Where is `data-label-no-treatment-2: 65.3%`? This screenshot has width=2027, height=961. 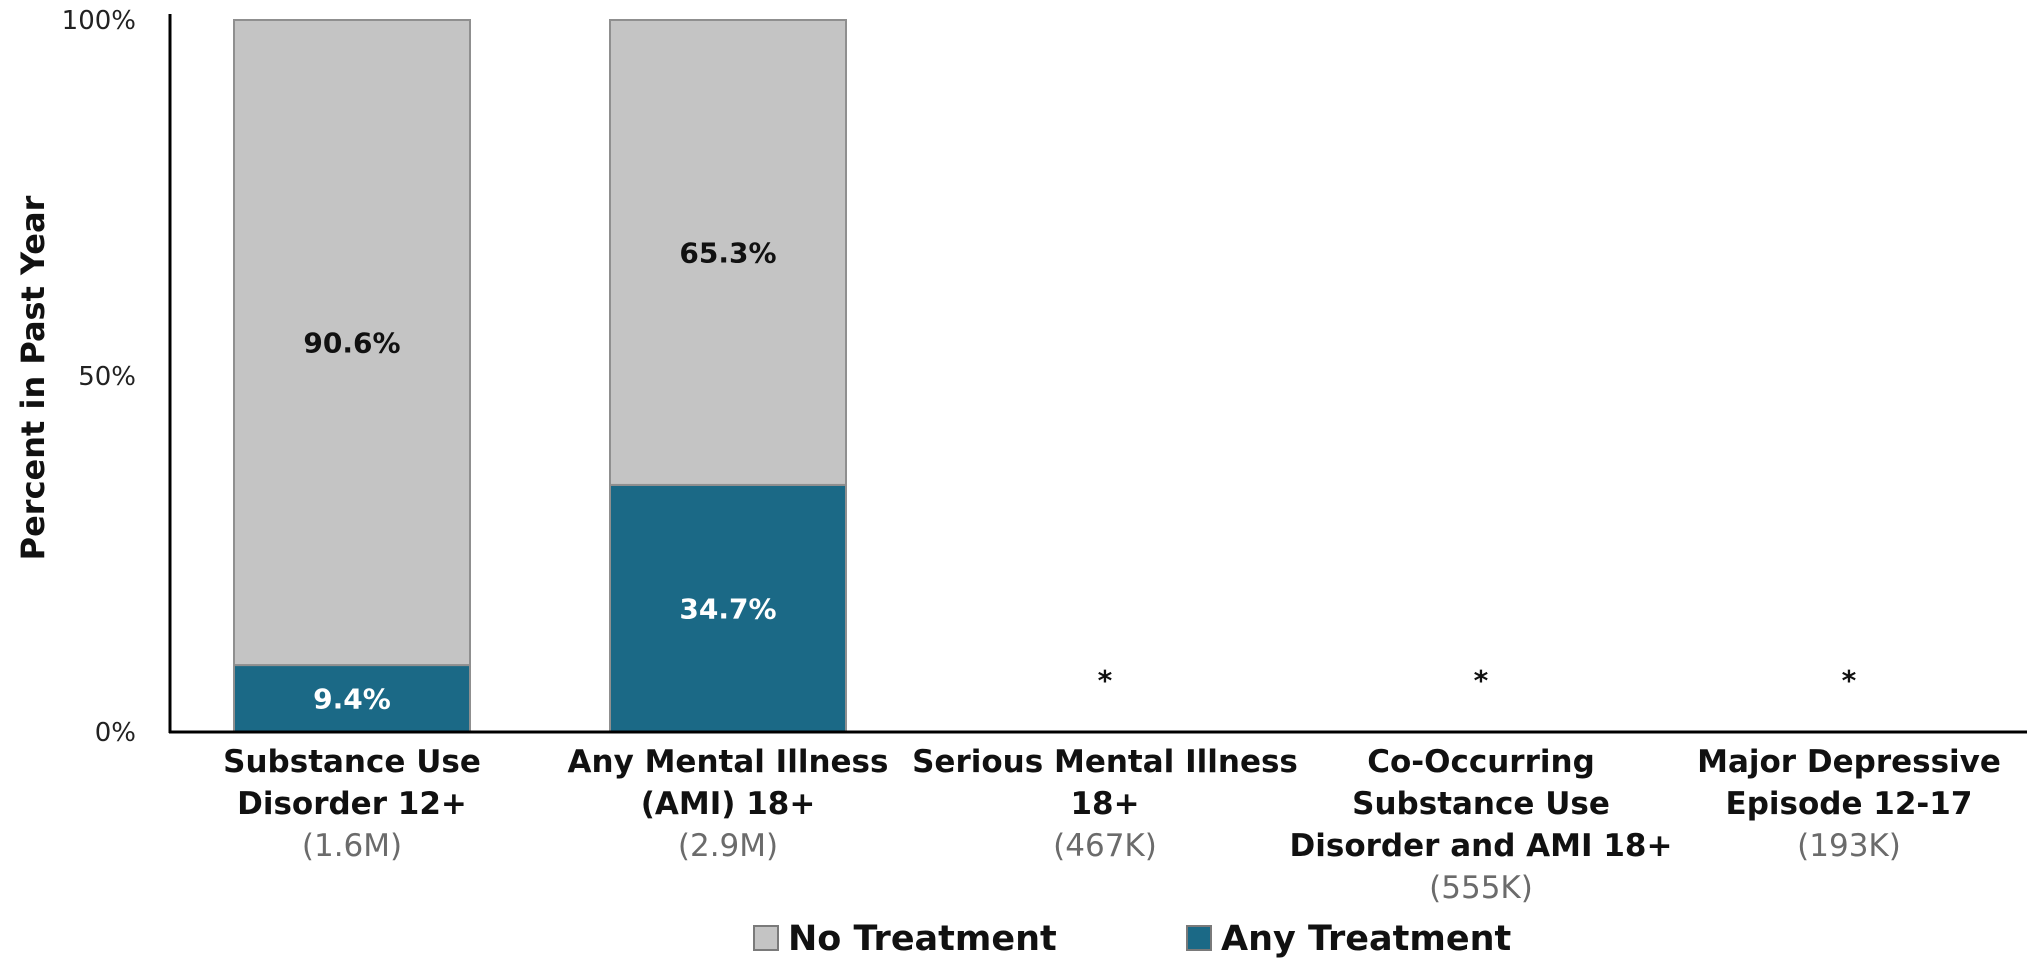 data-label-no-treatment-2: 65.3% is located at coordinates (727, 252).